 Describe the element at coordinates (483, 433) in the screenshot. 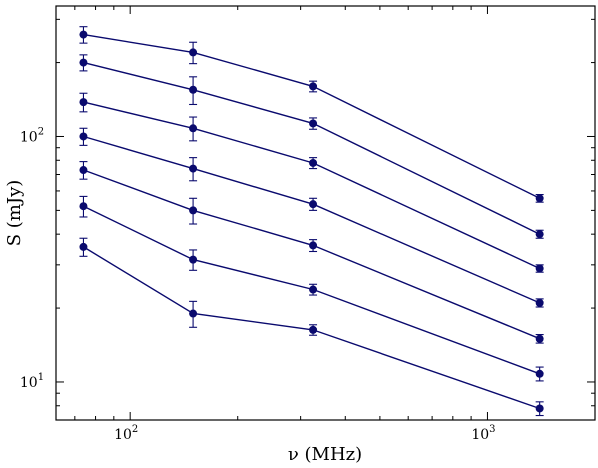

I see `x-tick-label: 10³` at that location.